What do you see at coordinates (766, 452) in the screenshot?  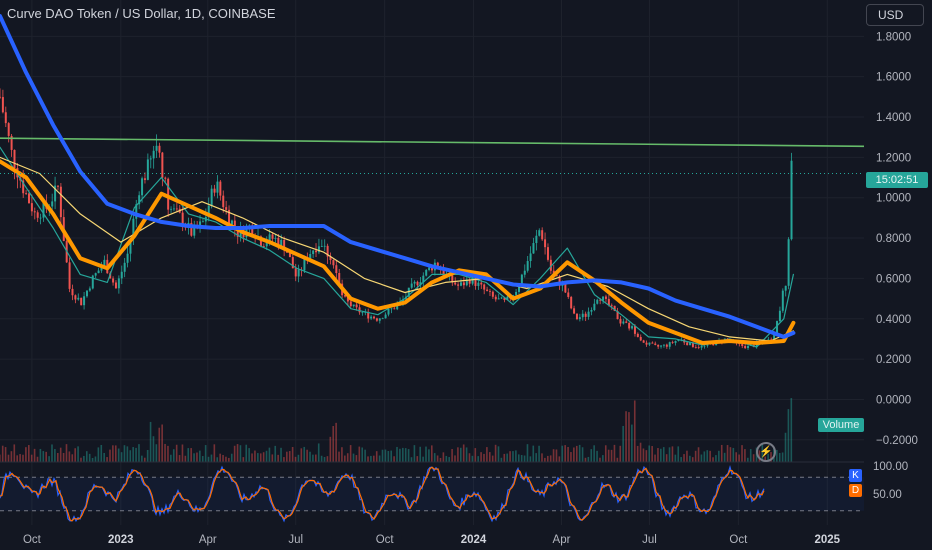 I see `lightning-bolt-icon: ⚡` at bounding box center [766, 452].